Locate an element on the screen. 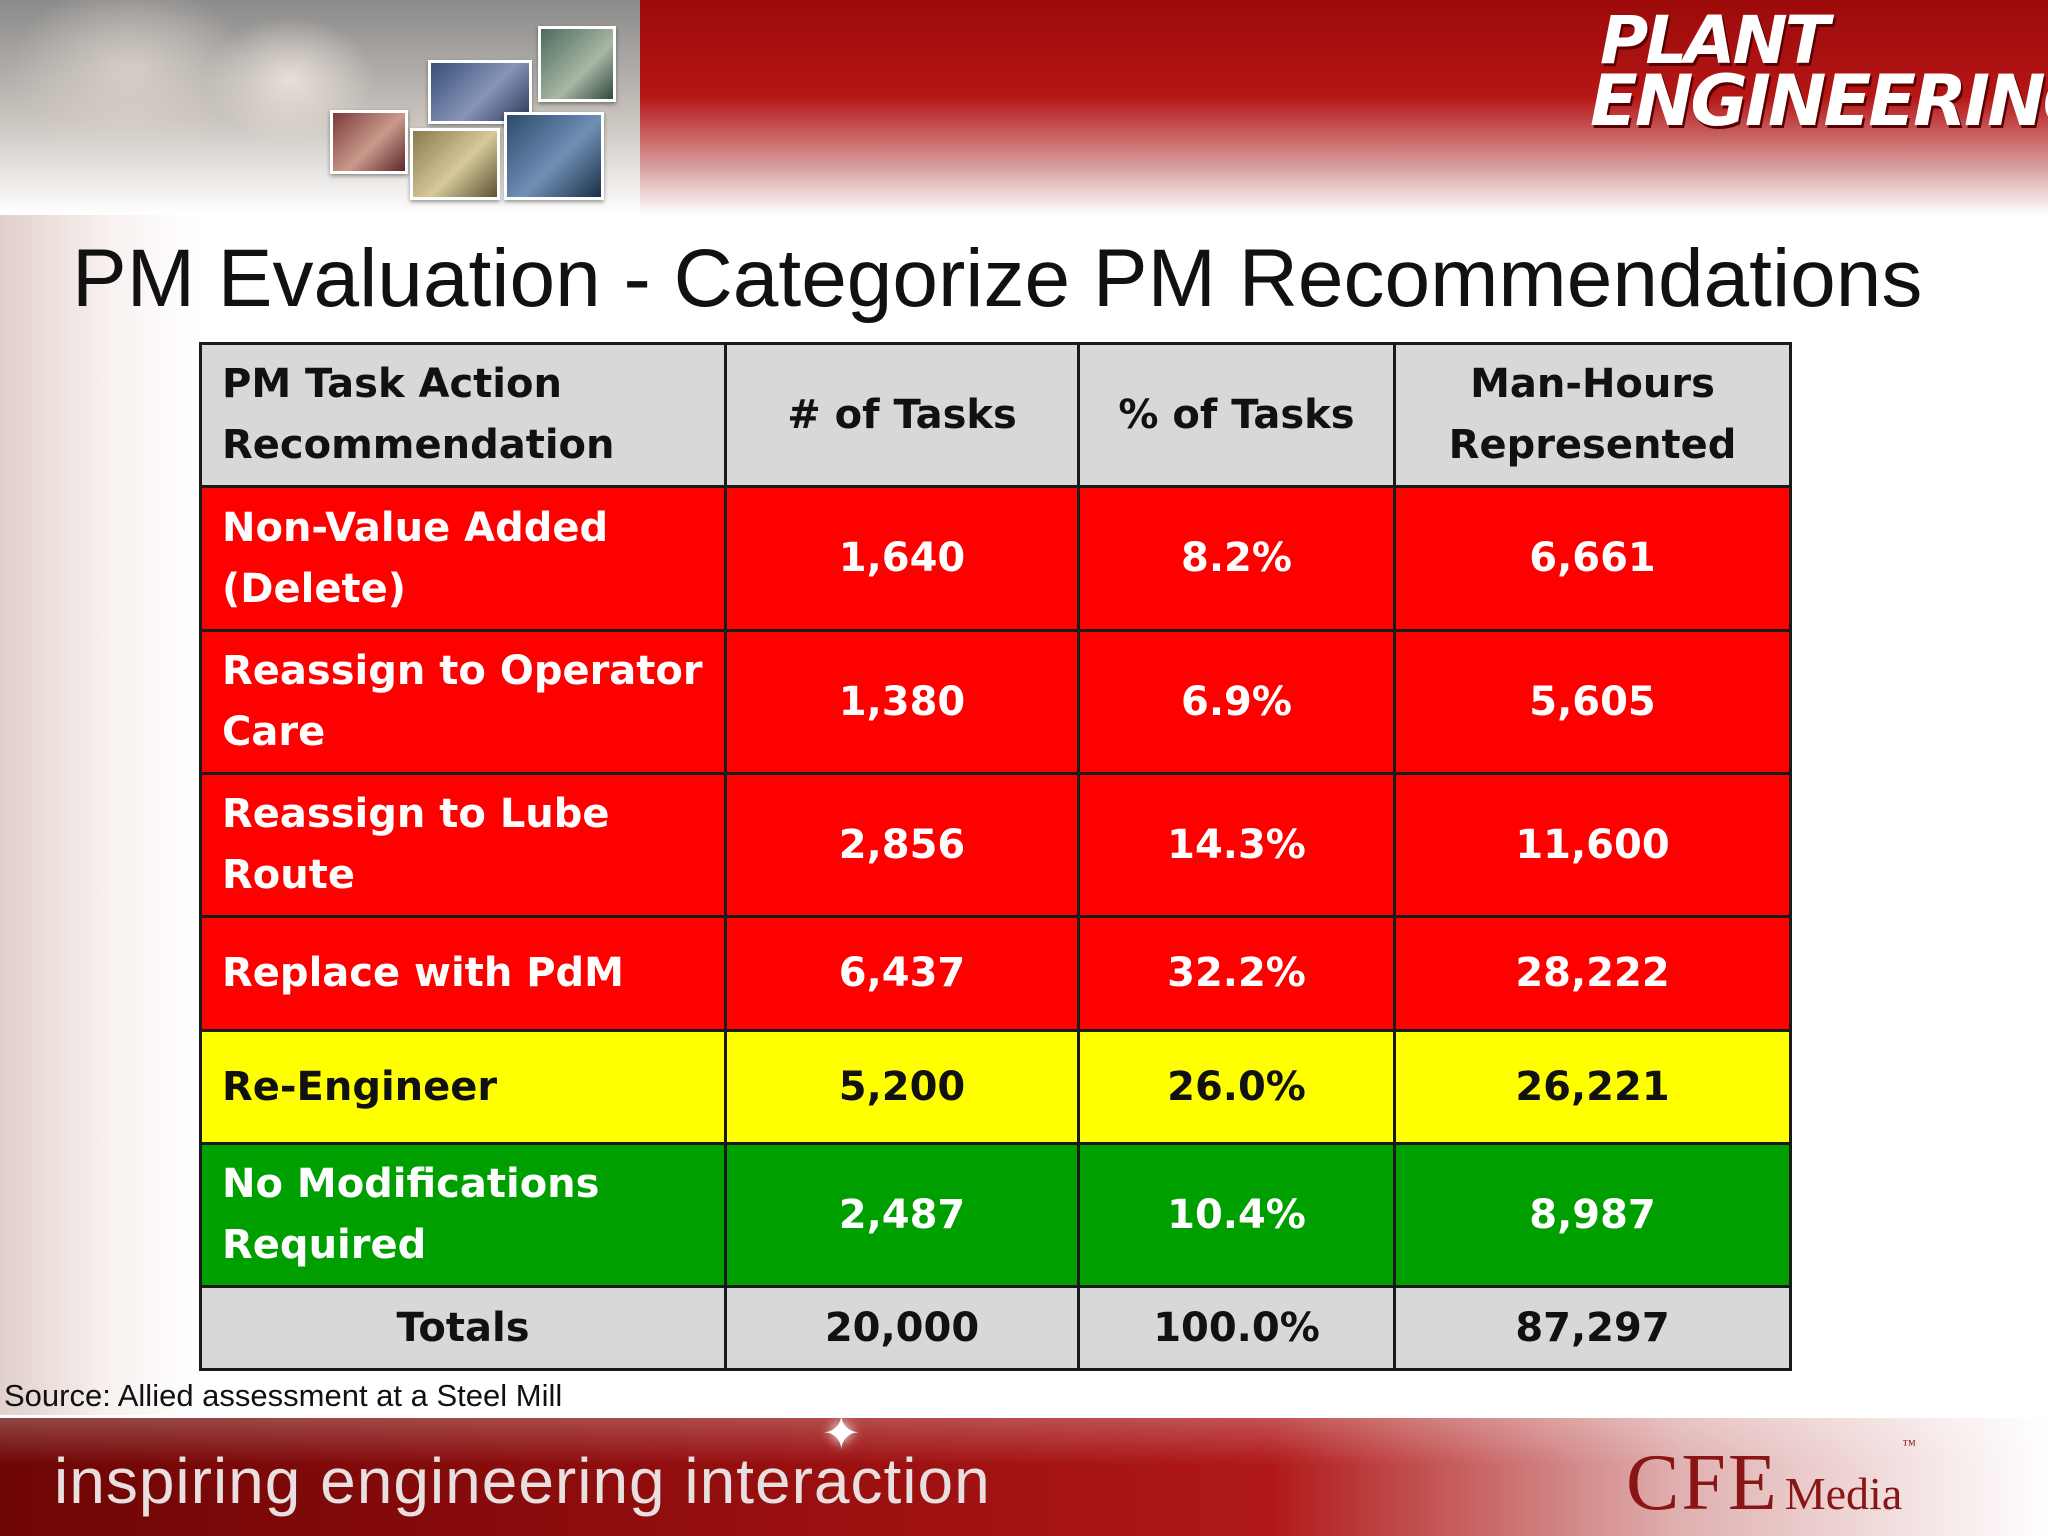  task-count-cell: 1,640 is located at coordinates (902, 558).